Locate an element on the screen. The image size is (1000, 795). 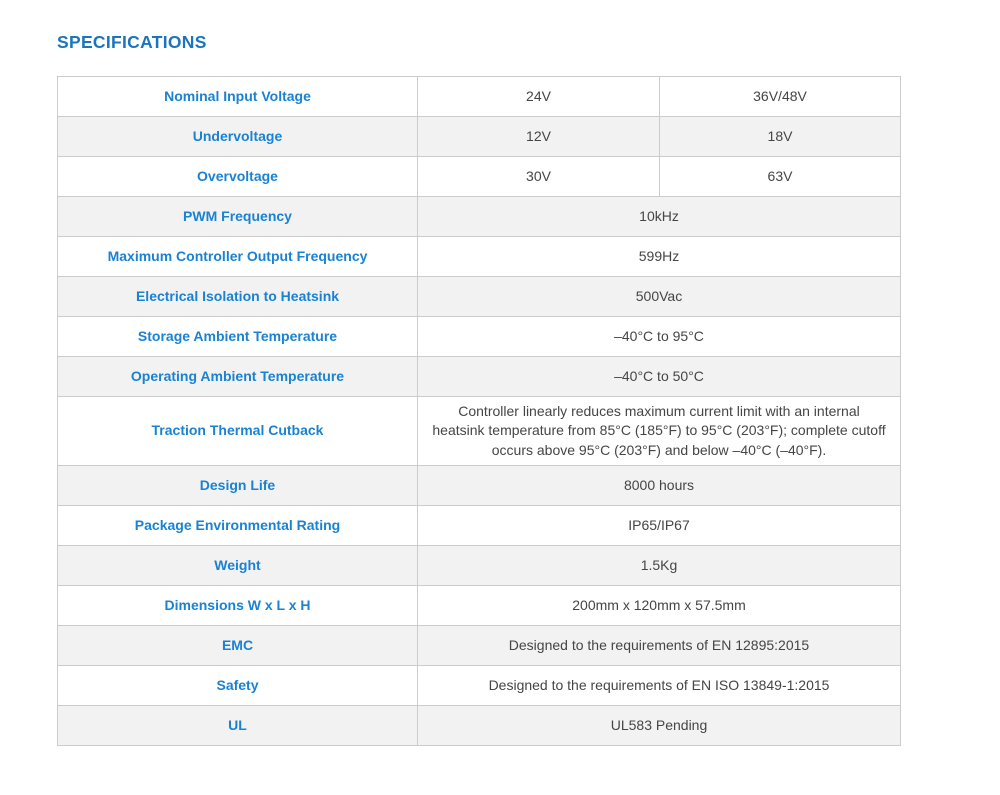
spec-label: Traction Thermal Cutback is located at coordinates (237, 431).